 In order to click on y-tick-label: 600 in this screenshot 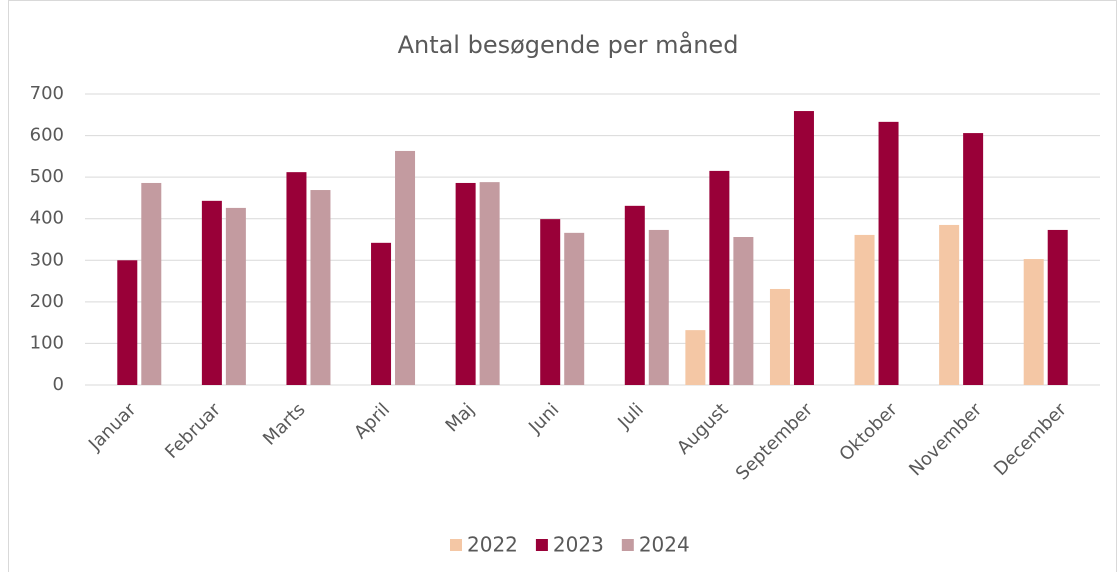, I will do `click(47, 135)`.